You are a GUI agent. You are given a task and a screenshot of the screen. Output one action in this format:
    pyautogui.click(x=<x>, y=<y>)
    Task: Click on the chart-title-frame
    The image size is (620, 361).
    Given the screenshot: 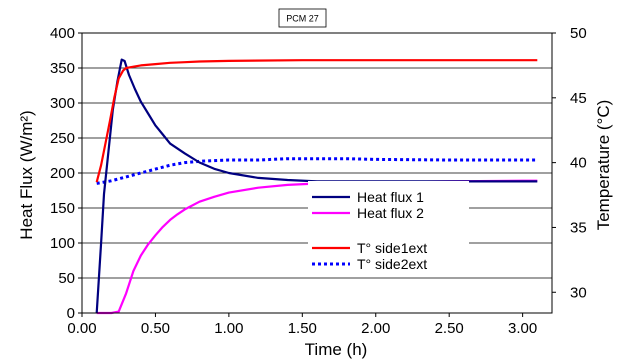 What is the action you would take?
    pyautogui.click(x=302, y=18)
    